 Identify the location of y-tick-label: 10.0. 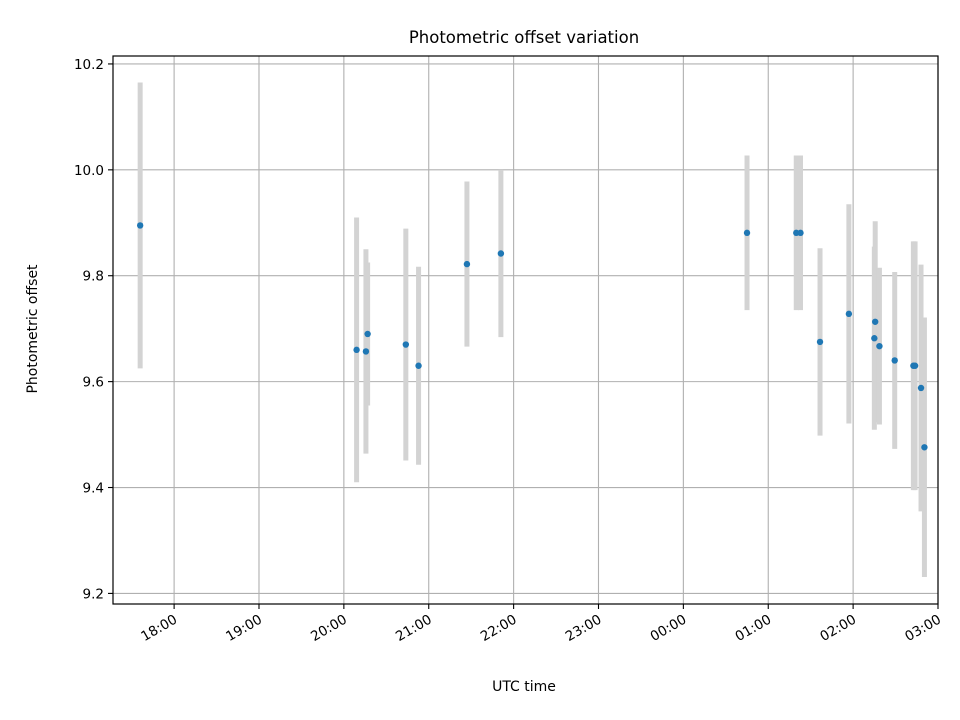
(89, 171).